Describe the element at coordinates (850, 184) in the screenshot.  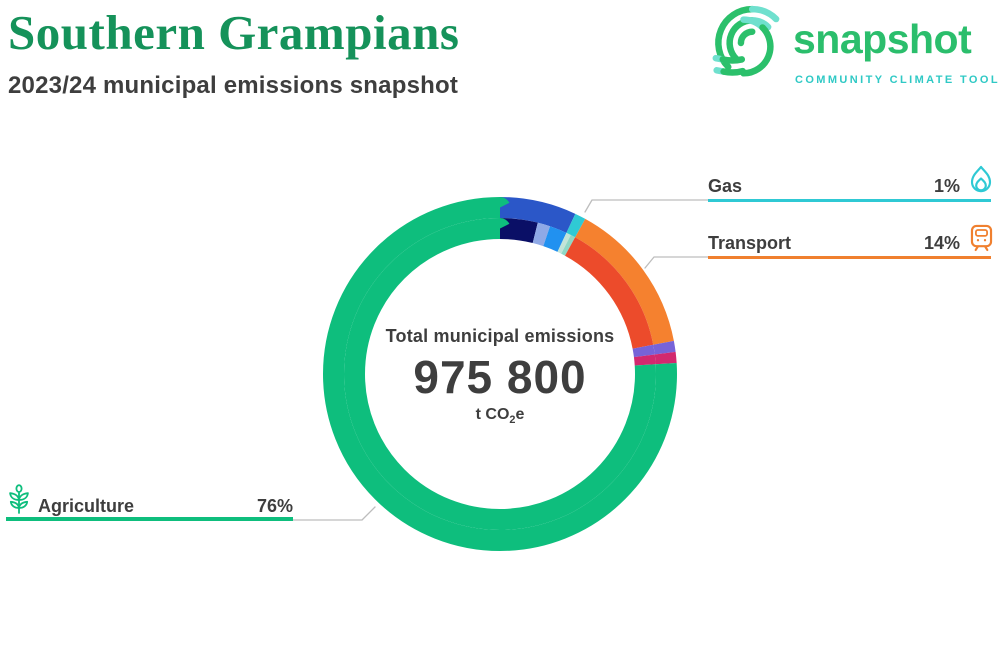
I see `callout-gas: Gas 1%` at that location.